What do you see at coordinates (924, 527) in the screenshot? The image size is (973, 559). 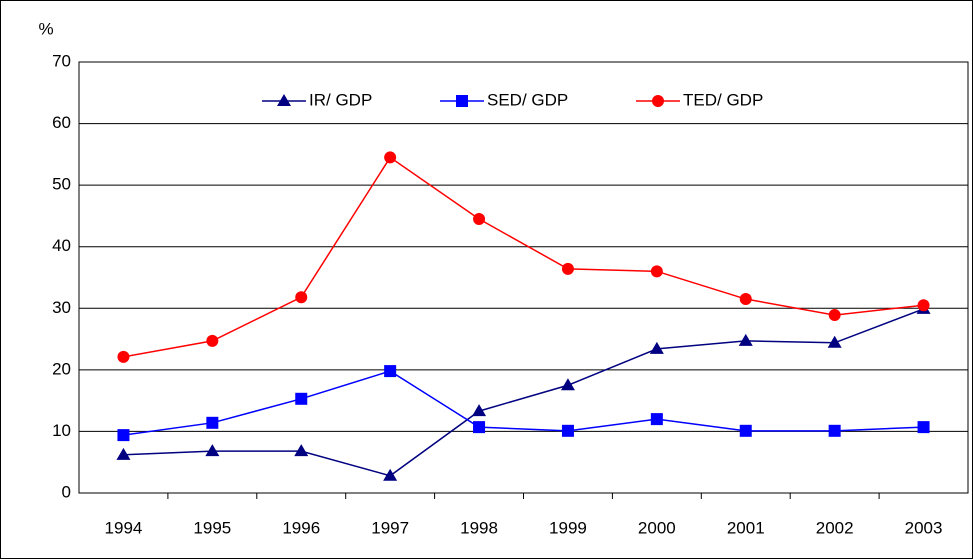 I see `x-tick-label: 2003` at bounding box center [924, 527].